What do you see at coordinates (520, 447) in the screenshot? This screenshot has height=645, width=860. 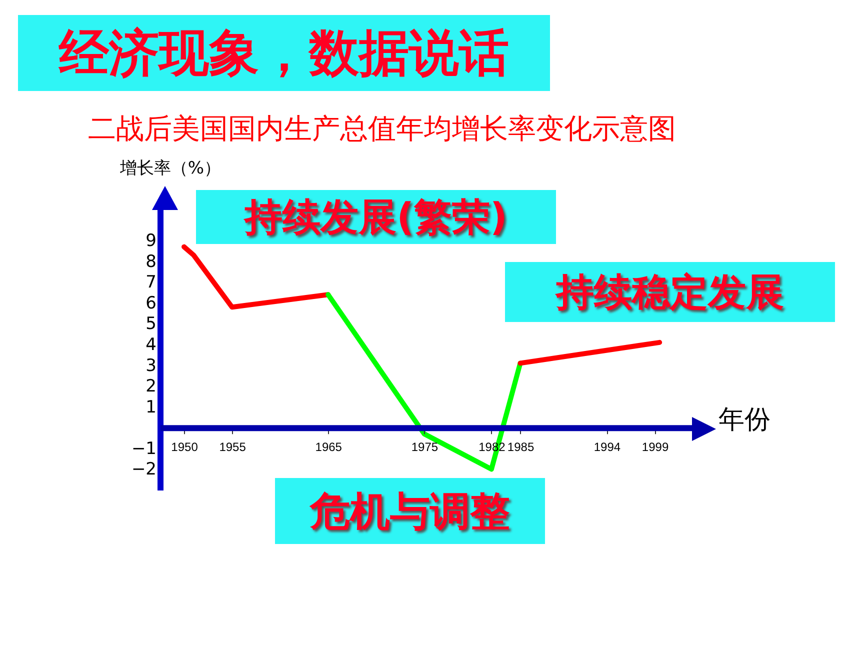 I see `x-tick-label: 1985` at bounding box center [520, 447].